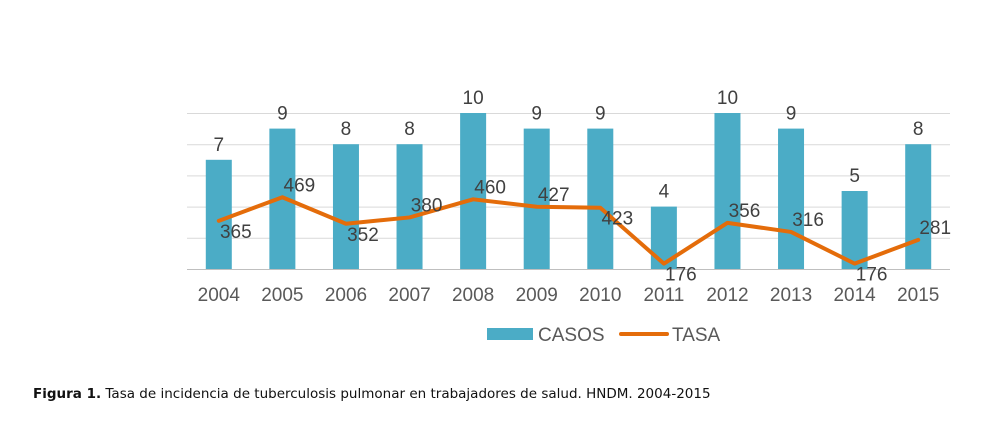 The width and height of the screenshot is (997, 447). I want to click on legend: CASOS TASA, so click(604, 335).